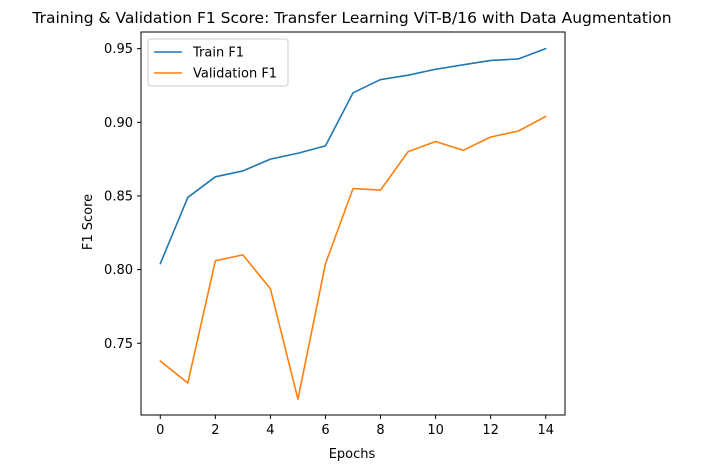 This screenshot has width=704, height=470. I want to click on legend-label: Train F1, so click(218, 53).